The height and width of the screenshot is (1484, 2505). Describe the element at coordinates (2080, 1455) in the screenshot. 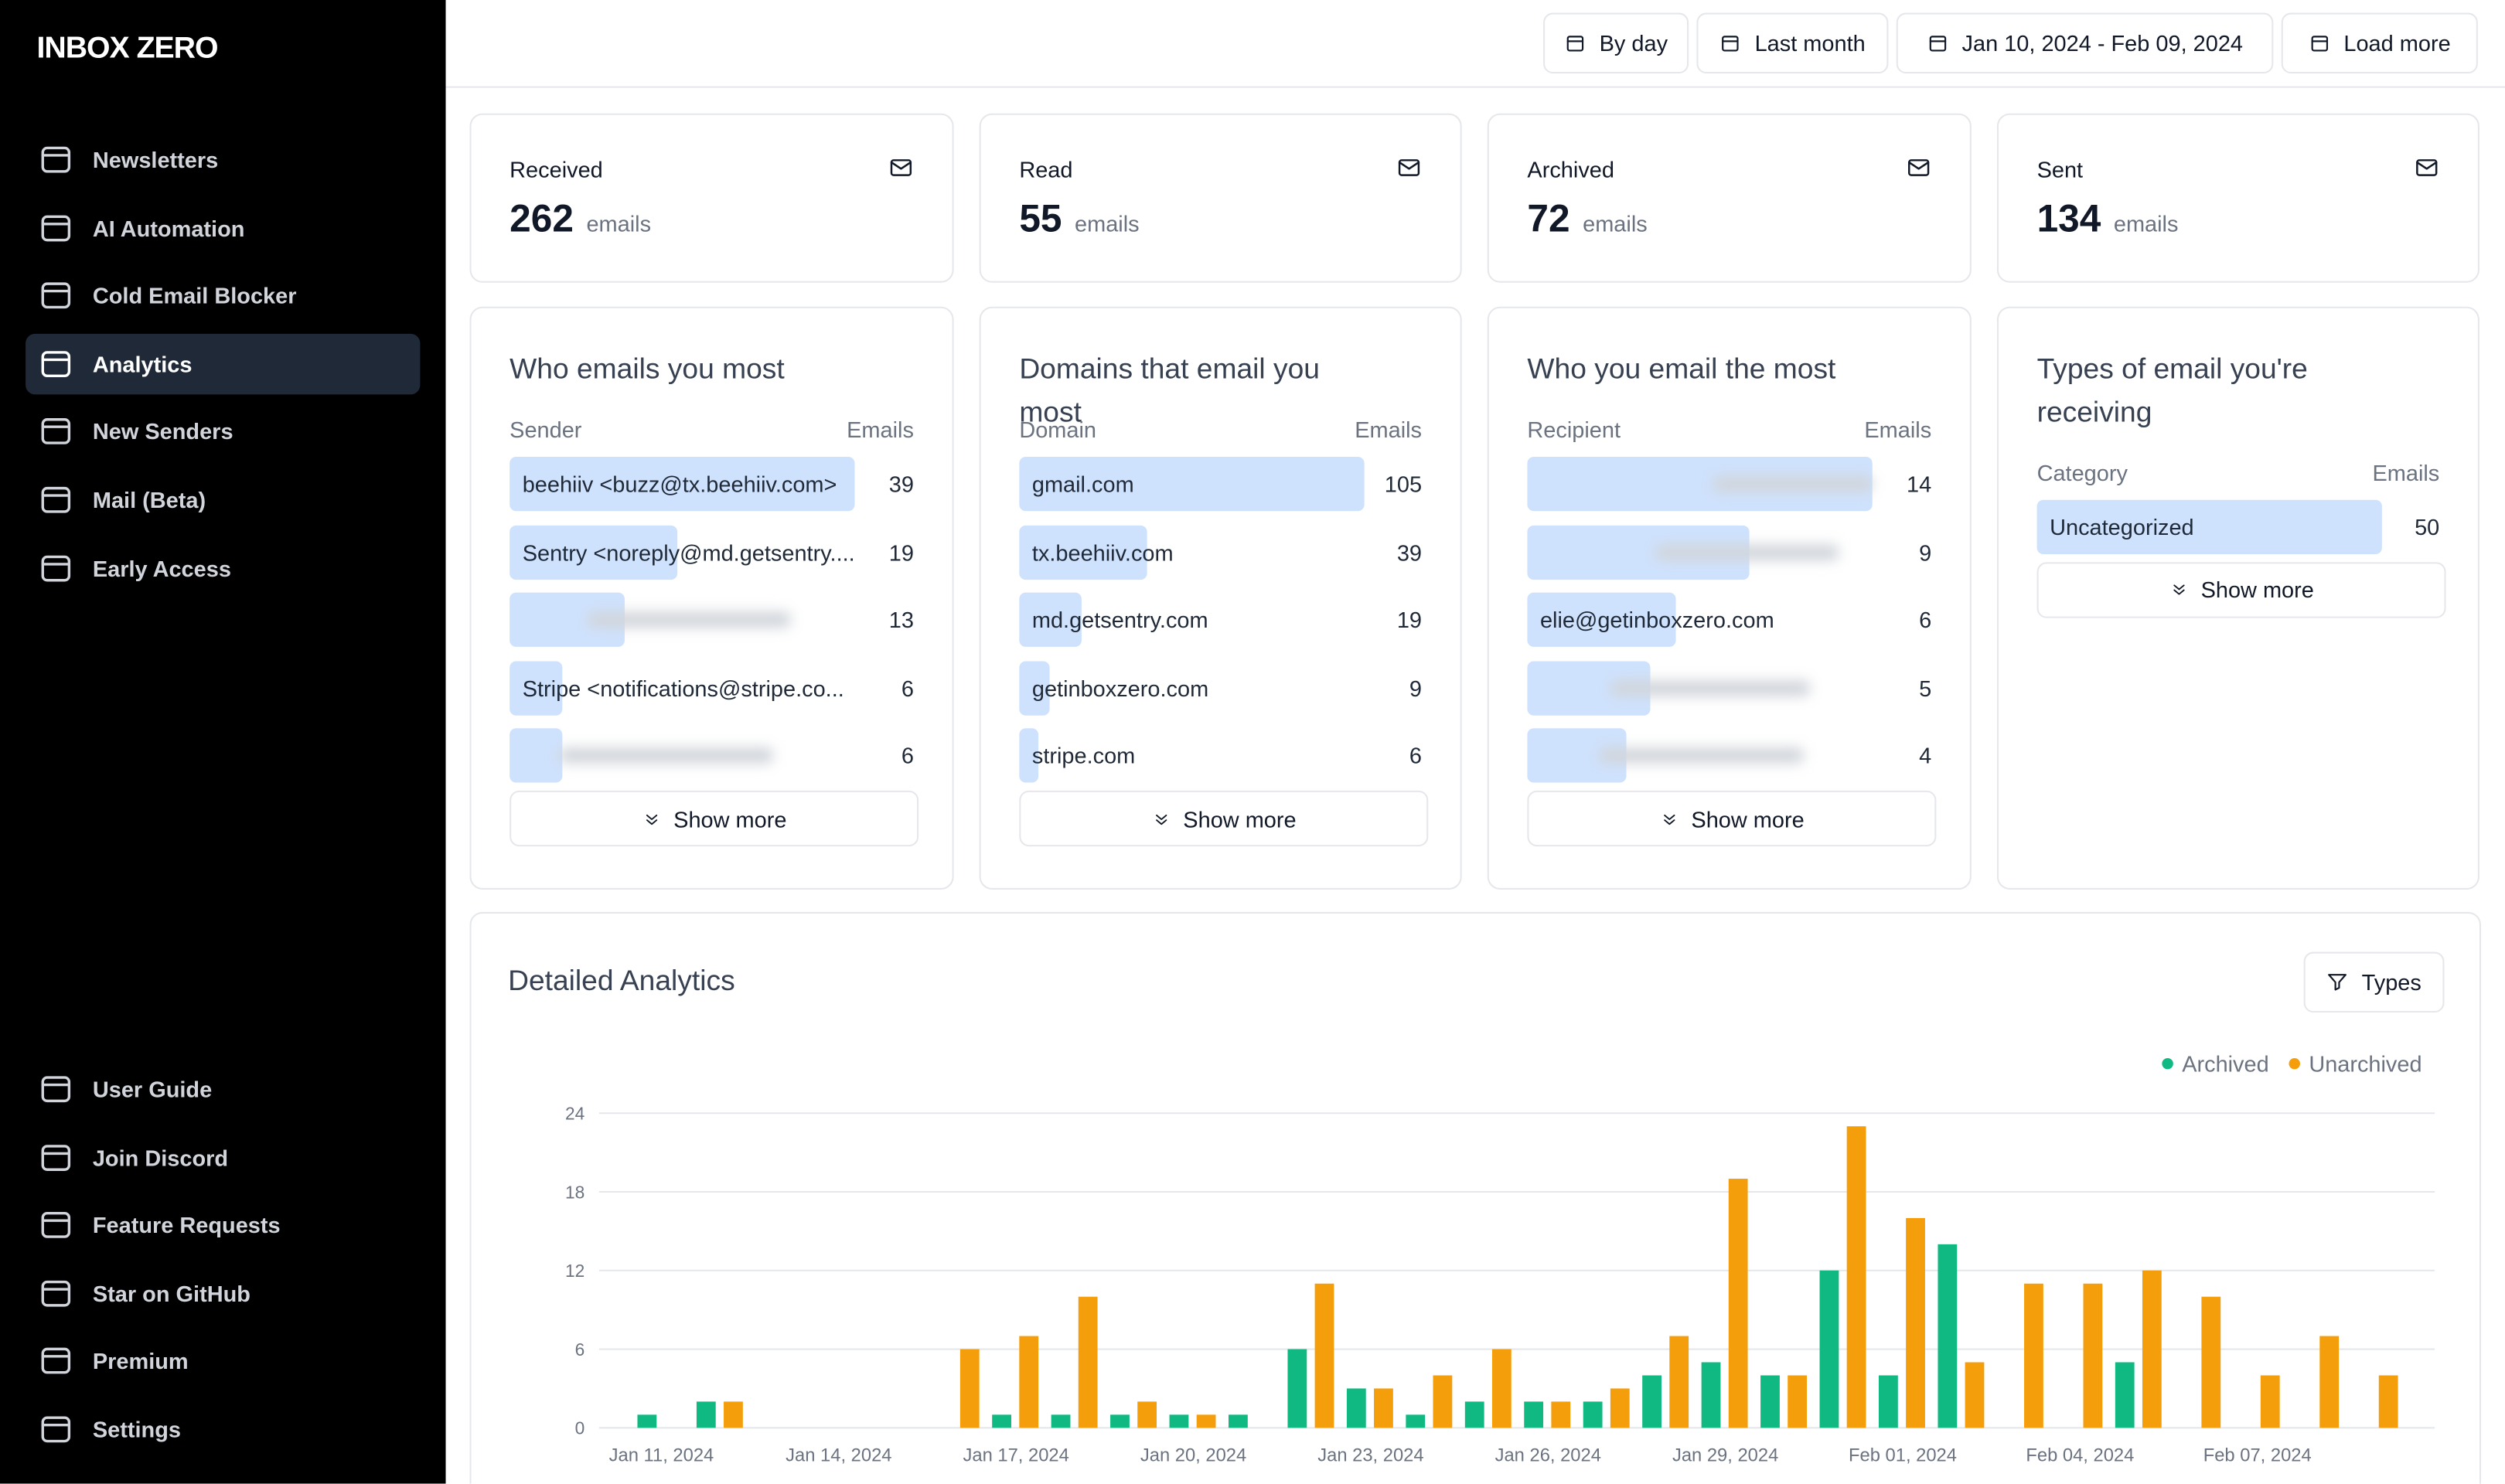

I see `x-tick-label: Feb 04, 2024` at that location.